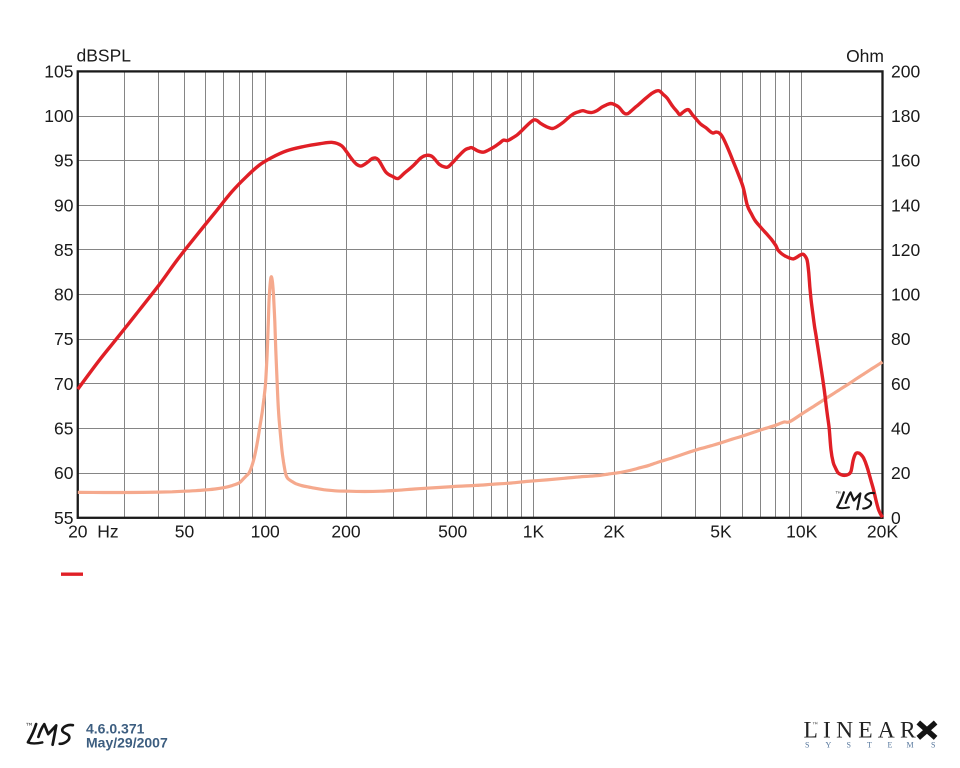 This screenshot has height=768, width=960. I want to click on svg-text: Ohm, so click(865, 56).